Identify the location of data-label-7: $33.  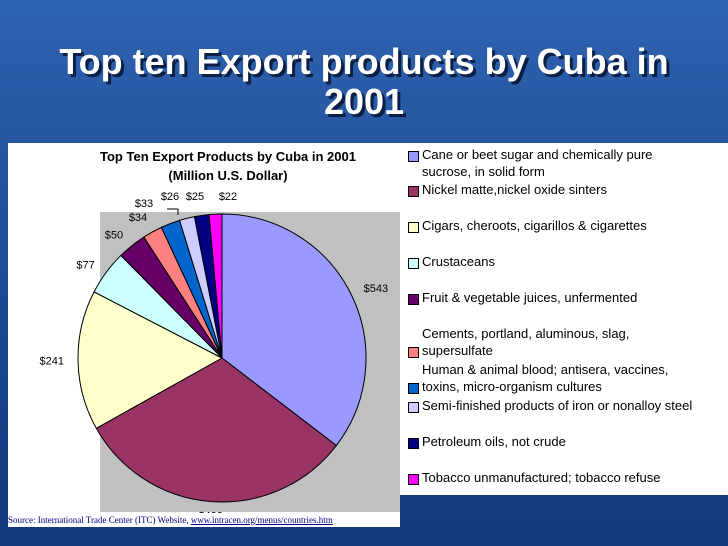
(144, 204).